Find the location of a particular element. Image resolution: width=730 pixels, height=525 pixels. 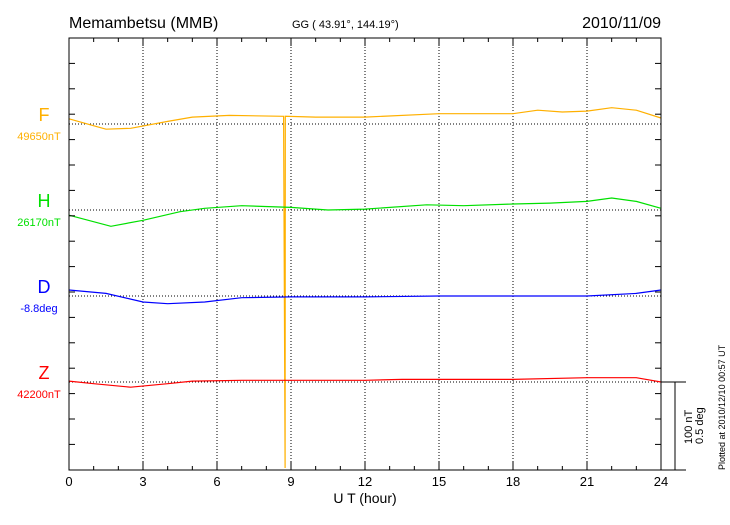

scale-label-nt: 100 nT is located at coordinates (689, 426).